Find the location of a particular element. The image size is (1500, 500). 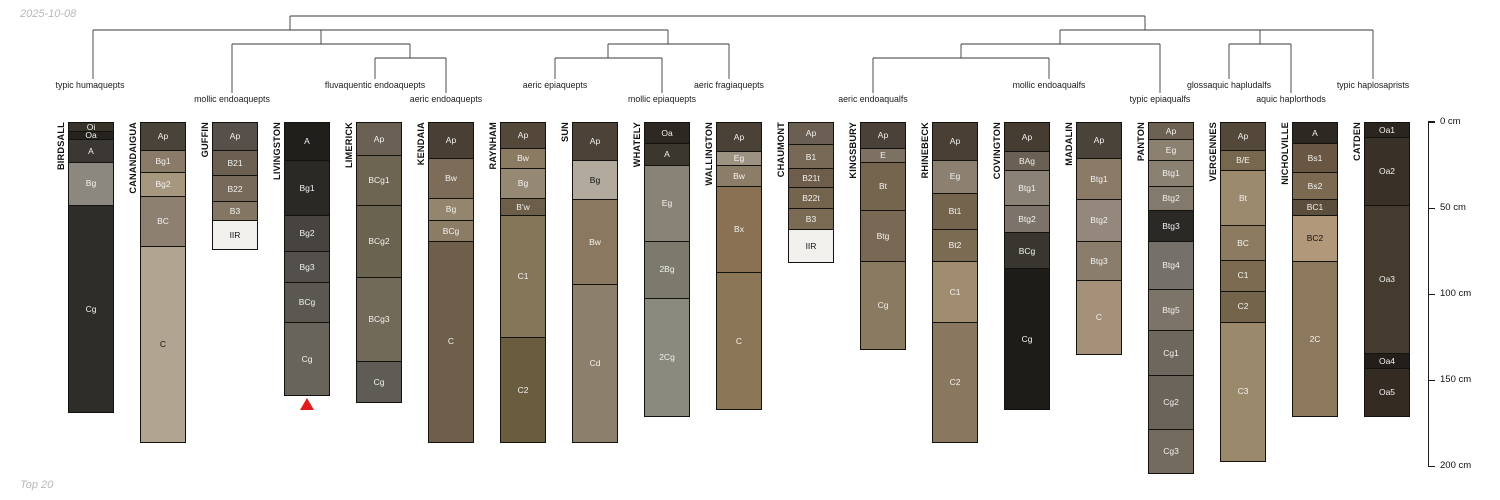

taxon-label-typic-humaquepts: typic humaquepts is located at coordinates (90, 85).